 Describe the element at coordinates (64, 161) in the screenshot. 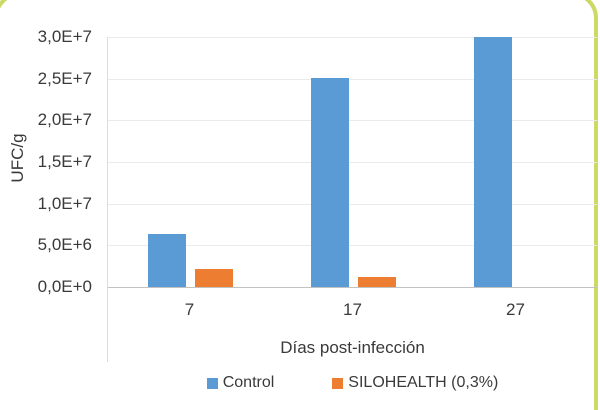

I see `y-tick-label: 1,5E+7` at that location.